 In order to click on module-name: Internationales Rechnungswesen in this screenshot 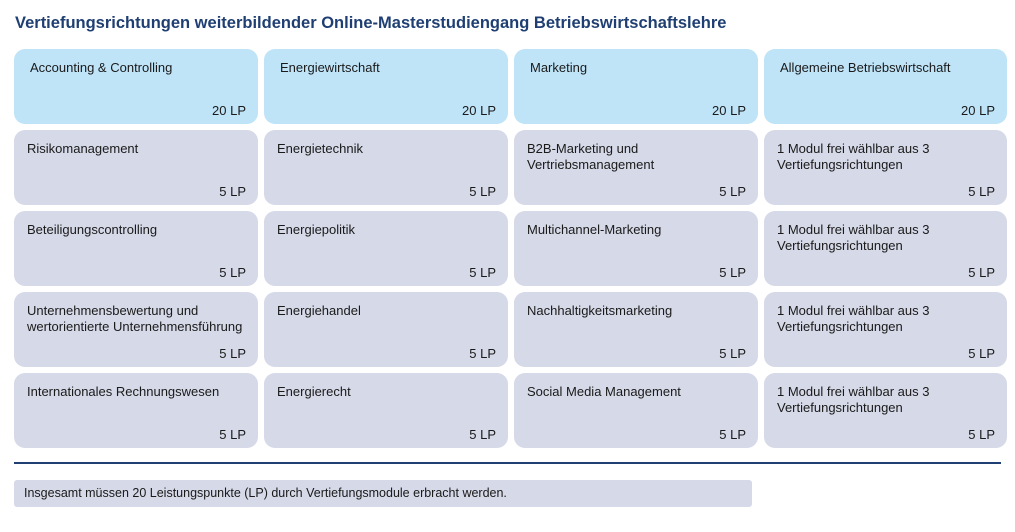, I will do `click(123, 391)`.